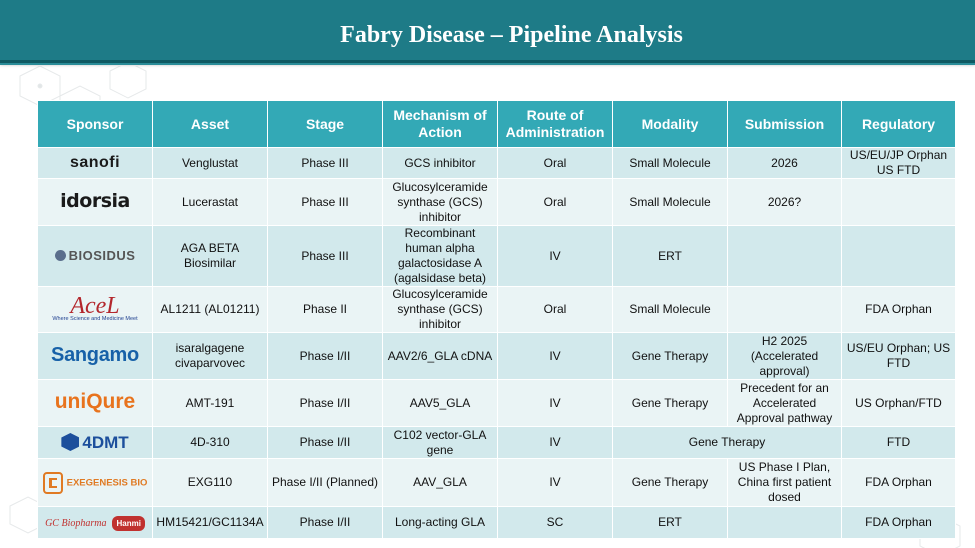  What do you see at coordinates (898, 442) in the screenshot?
I see `regulatory-cell: FTD` at bounding box center [898, 442].